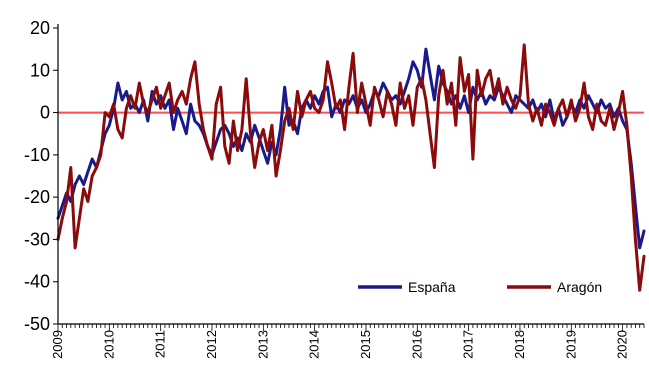 This screenshot has width=649, height=367. What do you see at coordinates (40, 28) in the screenshot?
I see `y-tick-label: 20` at bounding box center [40, 28].